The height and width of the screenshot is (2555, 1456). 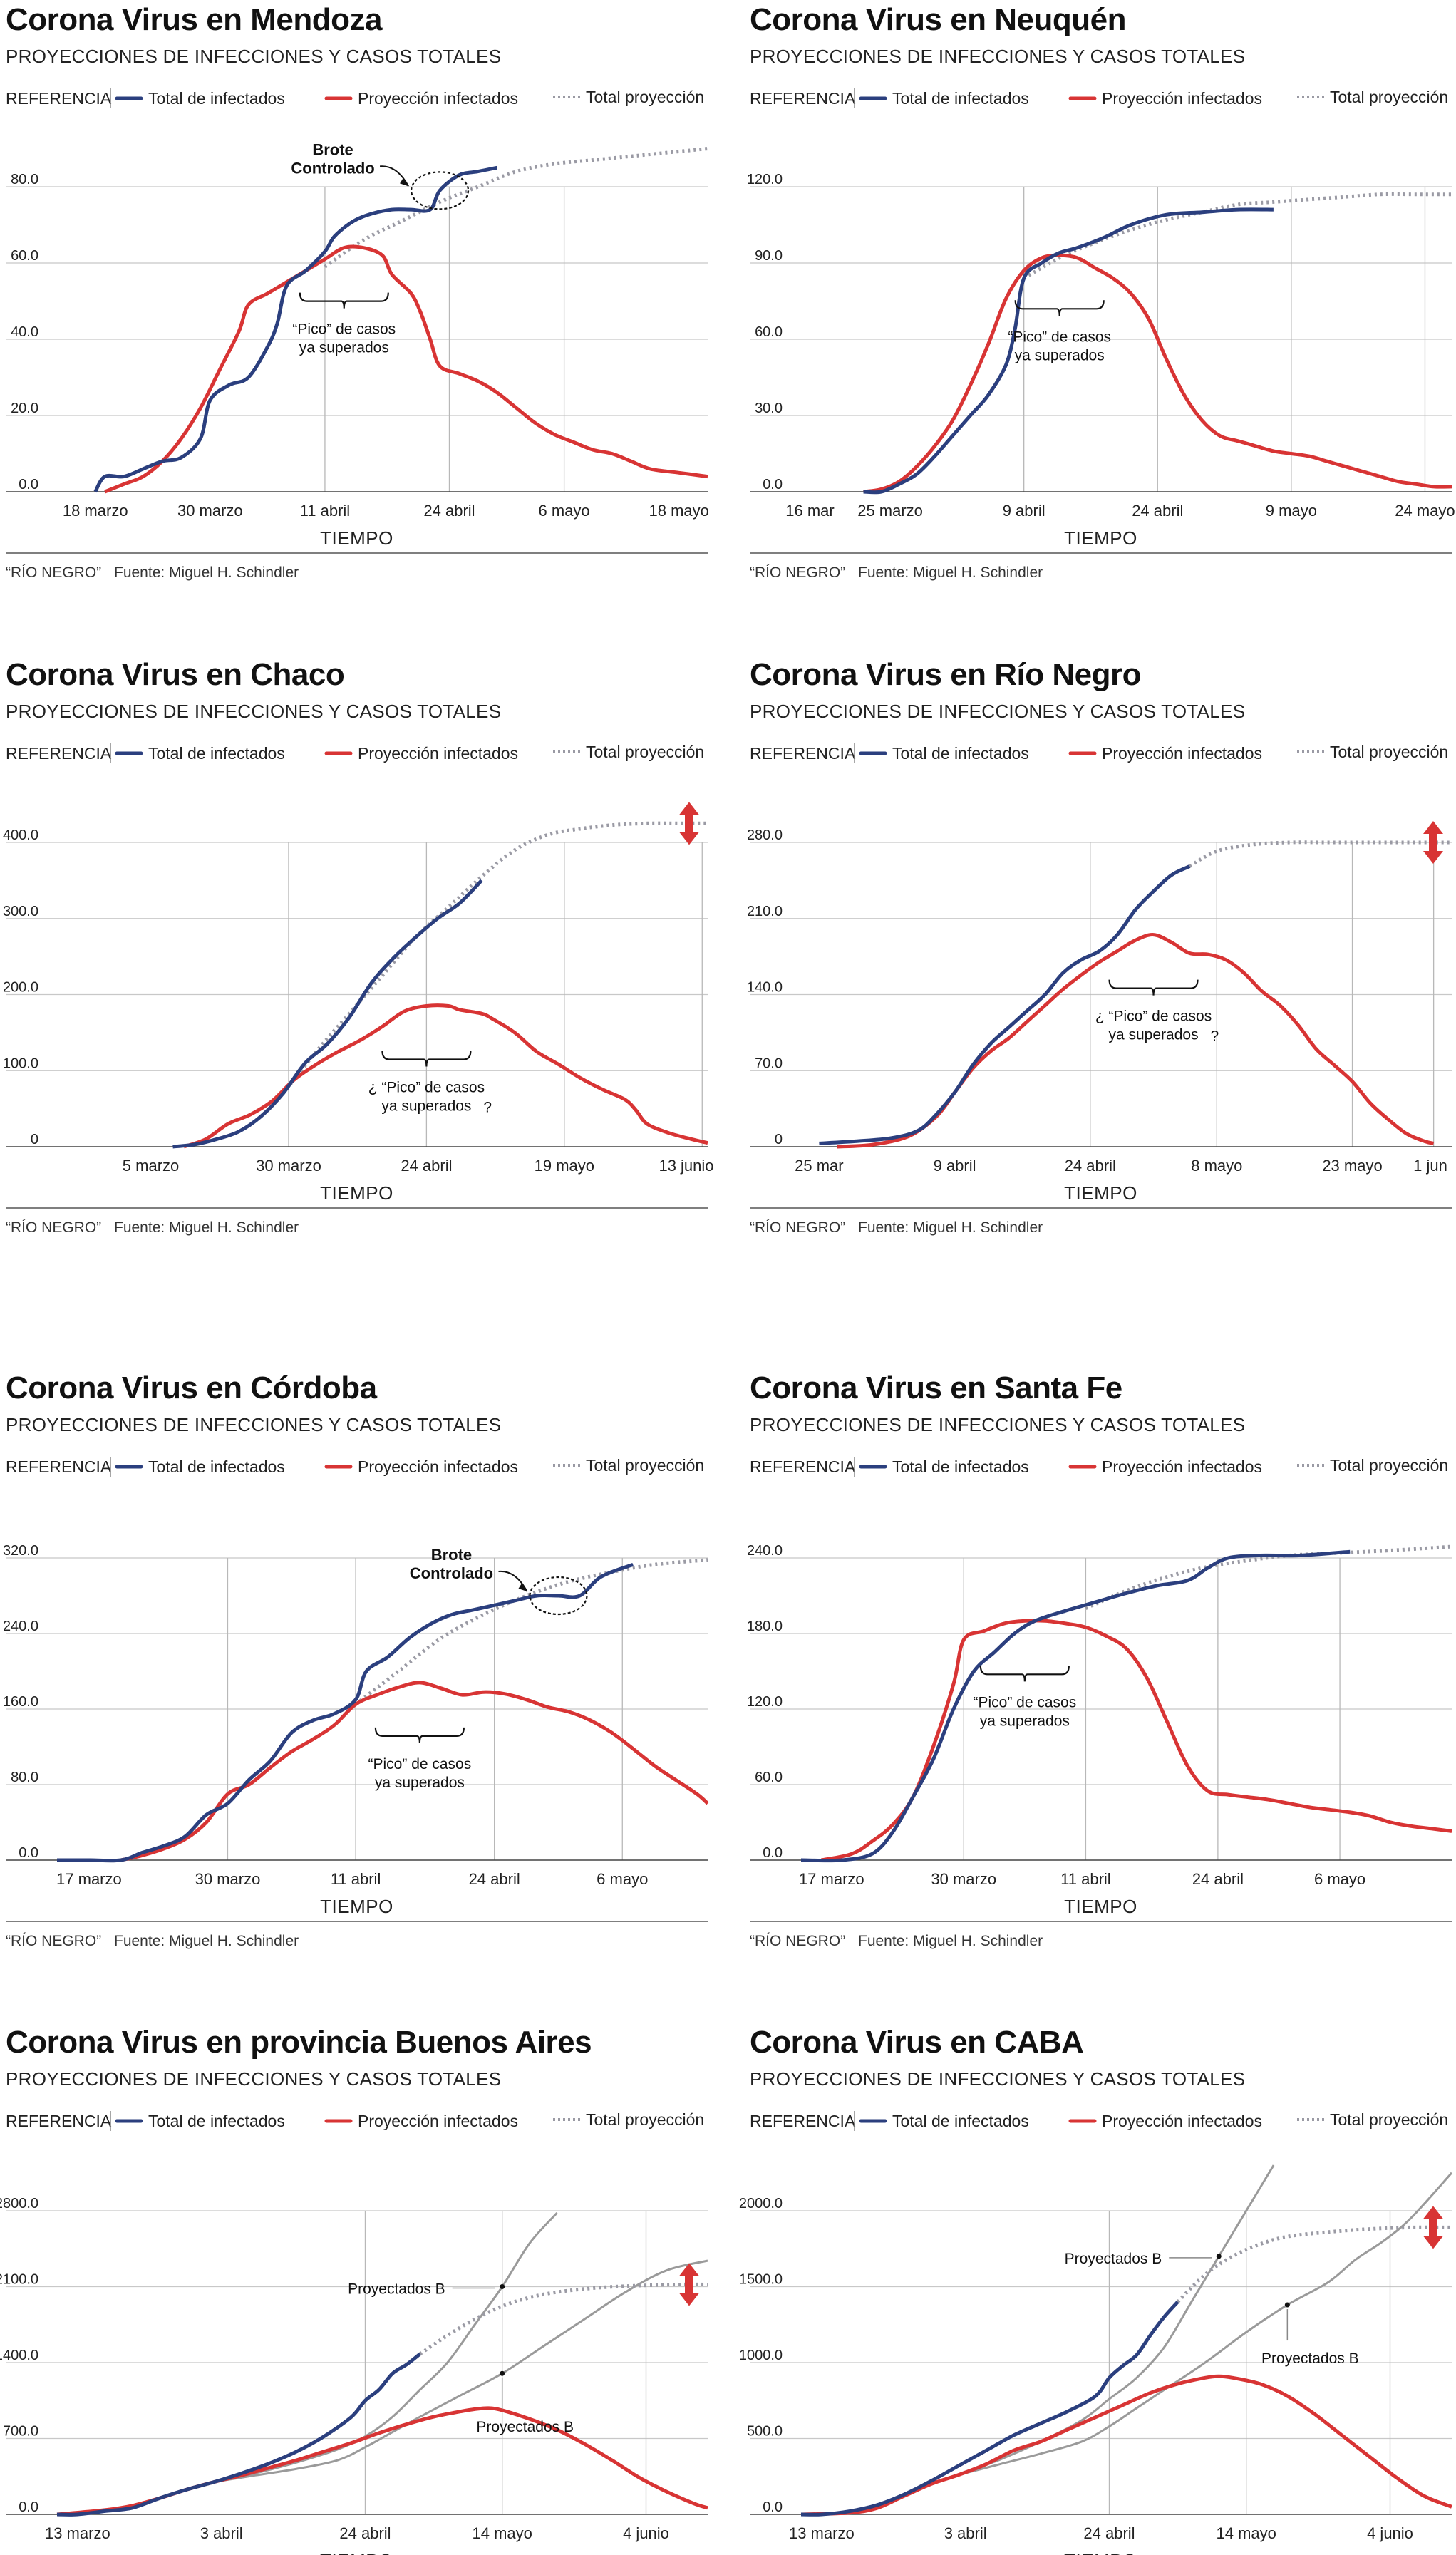 What do you see at coordinates (773, 1853) in the screenshot?
I see `y-tick-label: 0.0` at bounding box center [773, 1853].